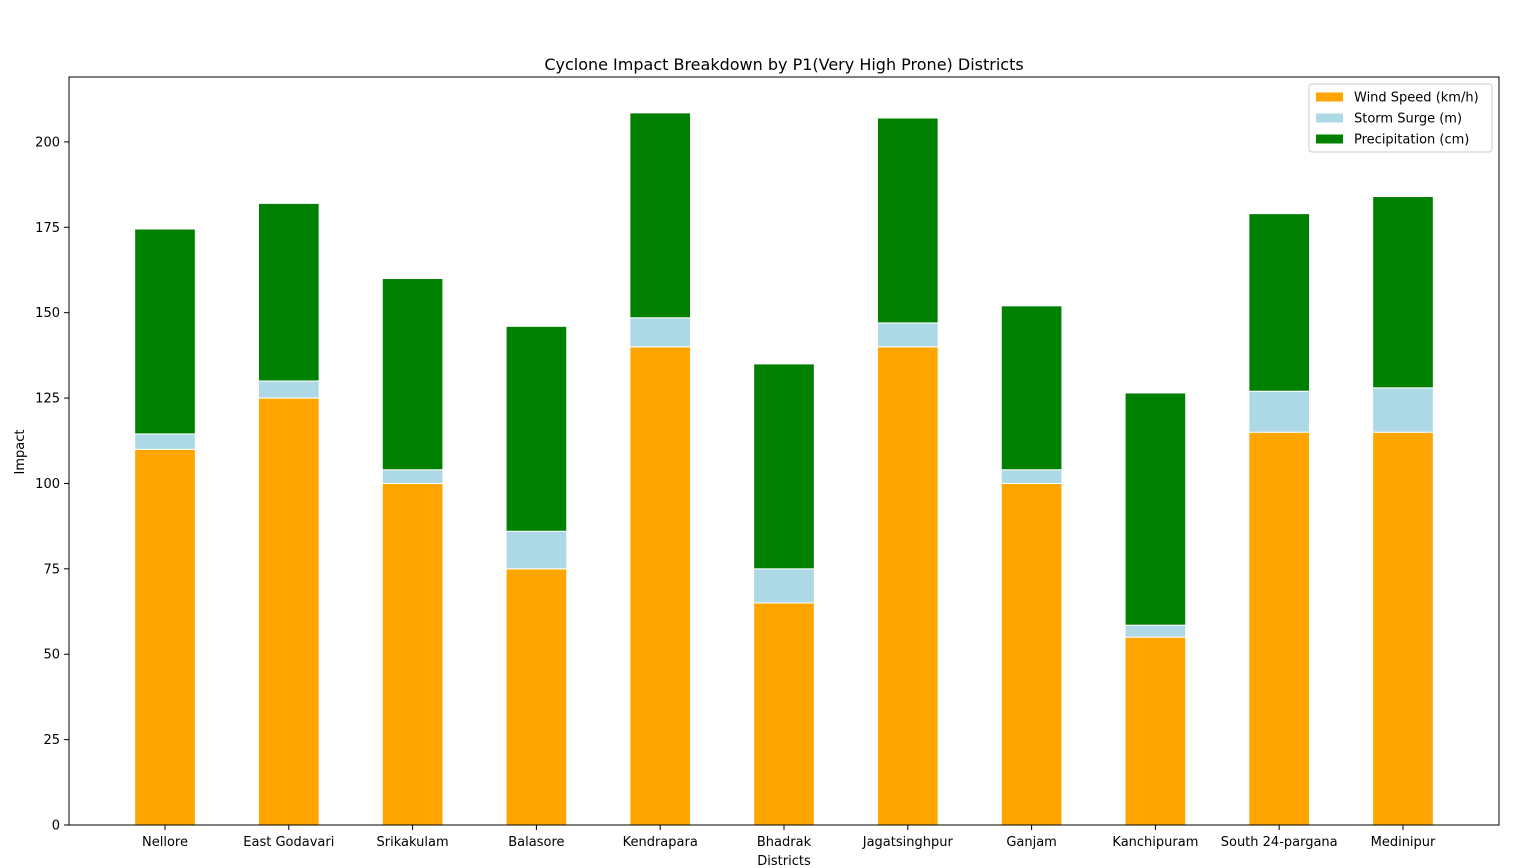 This screenshot has width=1531, height=868. What do you see at coordinates (784, 842) in the screenshot?
I see `x-tick-label: Bhadrak` at bounding box center [784, 842].